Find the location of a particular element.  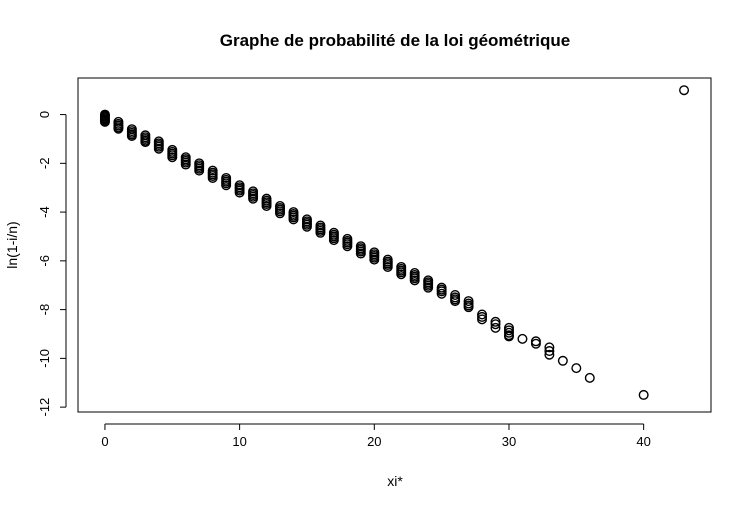

y-tick-label: -4 is located at coordinates (44, 212).